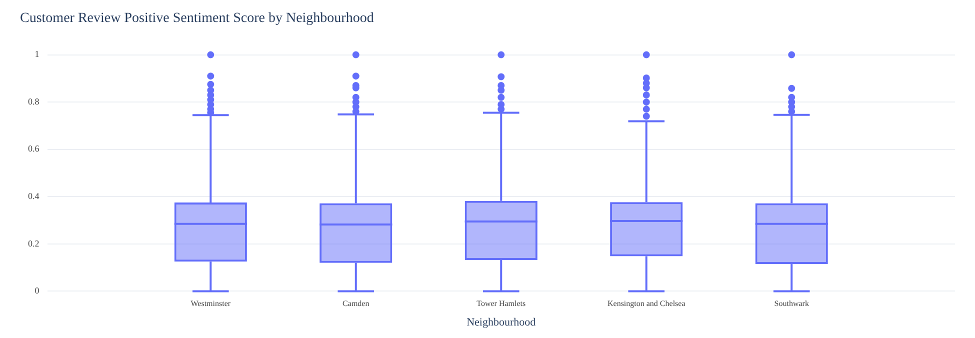 Image resolution: width=975 pixels, height=338 pixels. What do you see at coordinates (501, 322) in the screenshot?
I see `x-axis-title: Neighbourhood` at bounding box center [501, 322].